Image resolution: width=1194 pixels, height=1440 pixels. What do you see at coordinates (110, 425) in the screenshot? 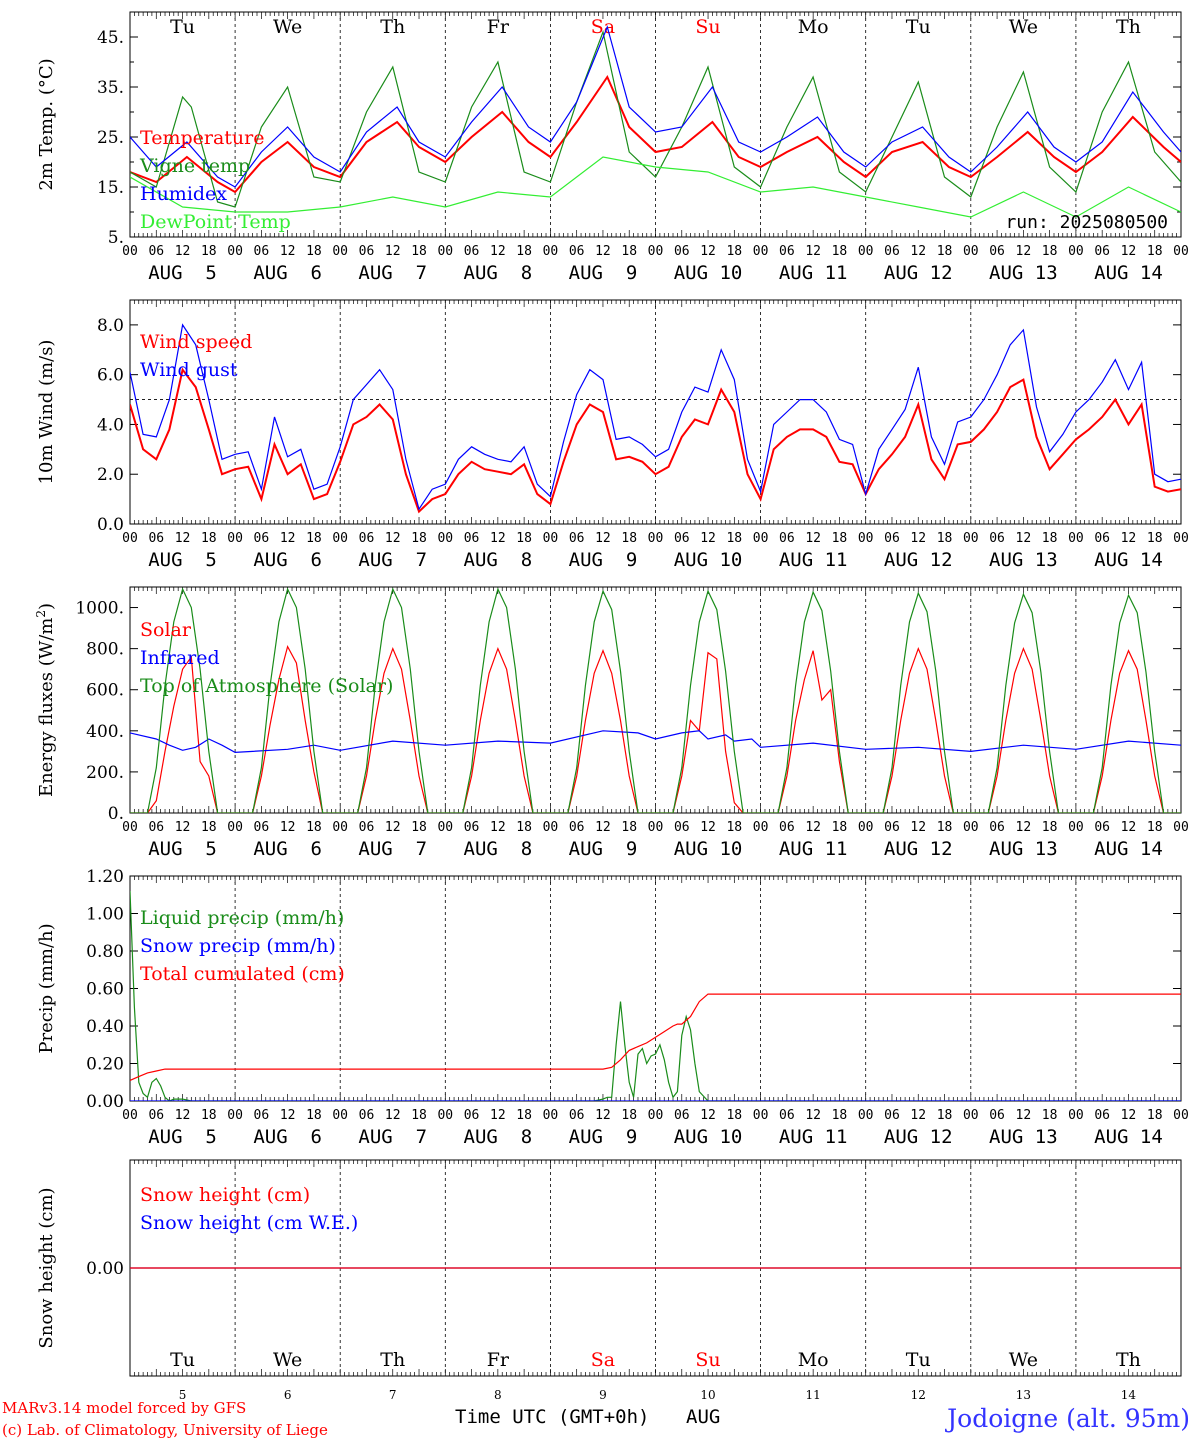
I see `y-tick-label: 4.0` at bounding box center [110, 425].